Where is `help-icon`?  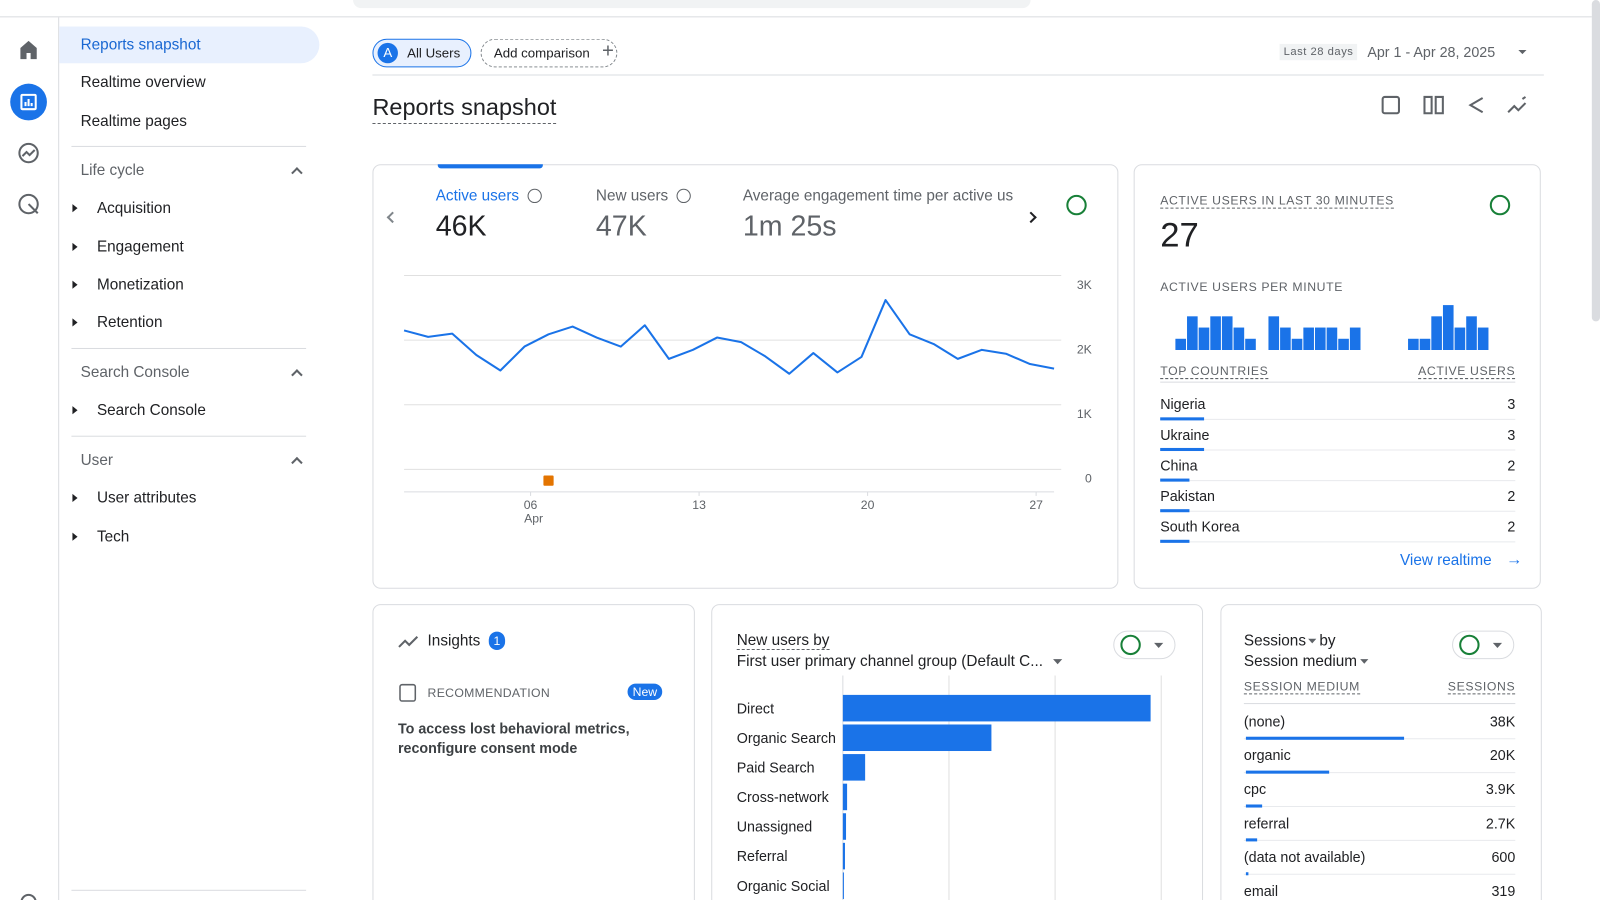 help-icon is located at coordinates (683, 196).